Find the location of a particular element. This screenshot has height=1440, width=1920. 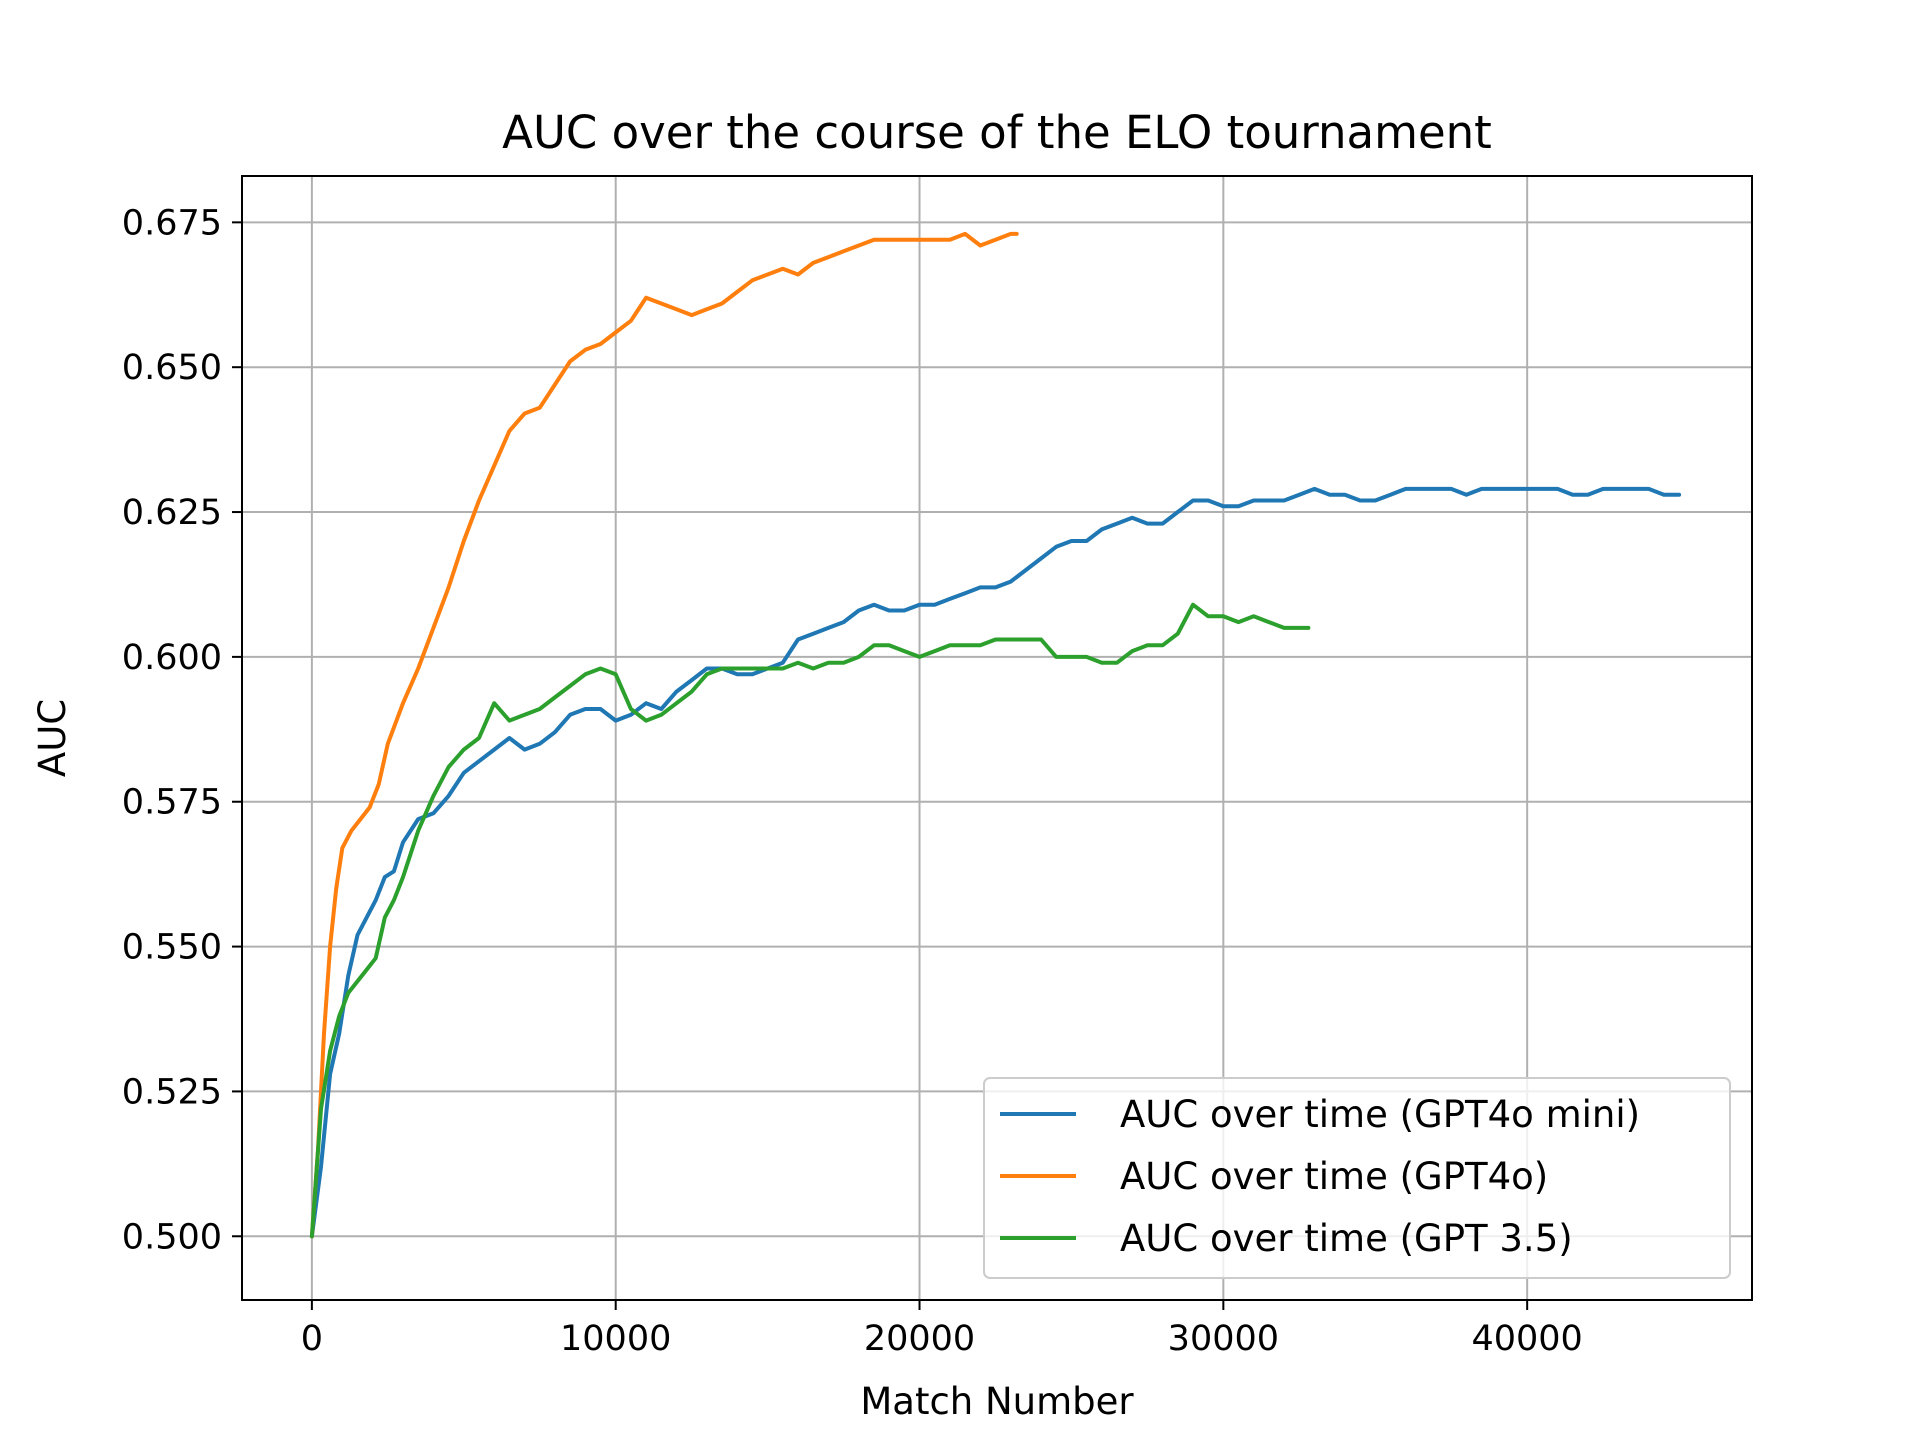

y-tick-label: 0.600 is located at coordinates (172, 658).